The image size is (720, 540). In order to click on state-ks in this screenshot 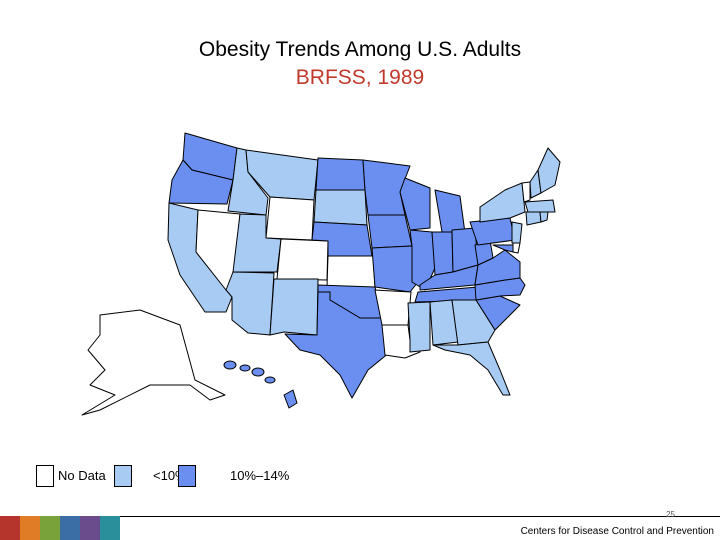, I will do `click(351, 271)`.